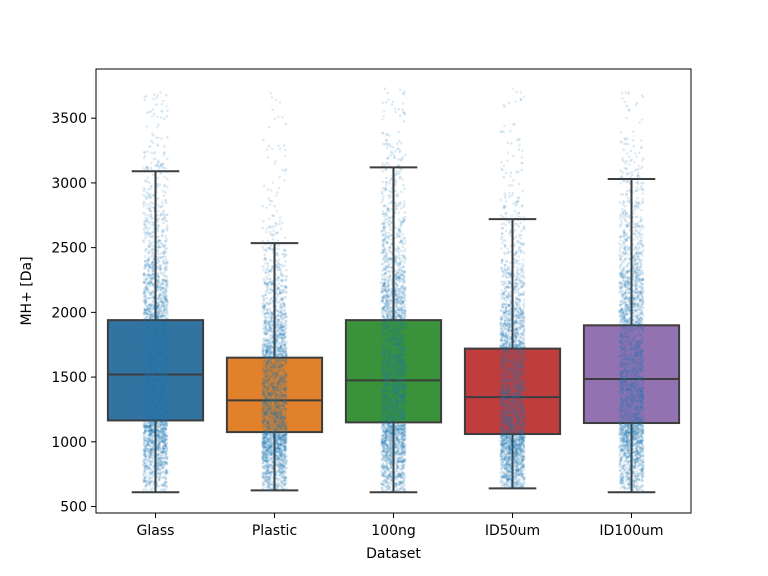 This screenshot has width=768, height=576. I want to click on x-tick-label-id100um: ID100um, so click(631, 531).